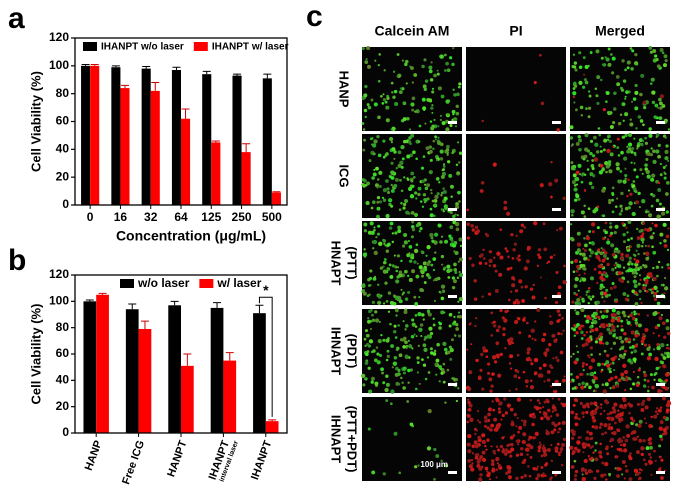 The width and height of the screenshot is (674, 490). Describe the element at coordinates (177, 459) in the screenshot. I see `x-tick-label: HANPT` at that location.